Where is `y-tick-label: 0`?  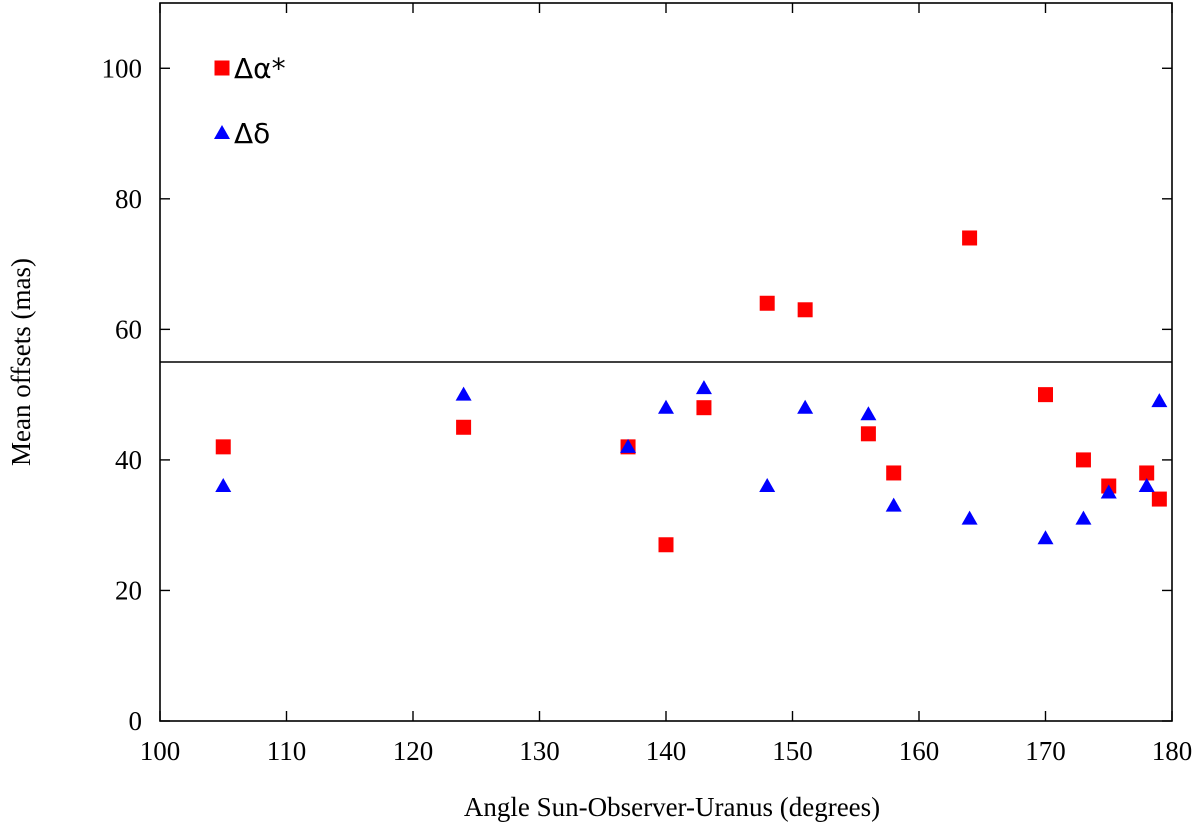
y-tick-label: 0 is located at coordinates (136, 721).